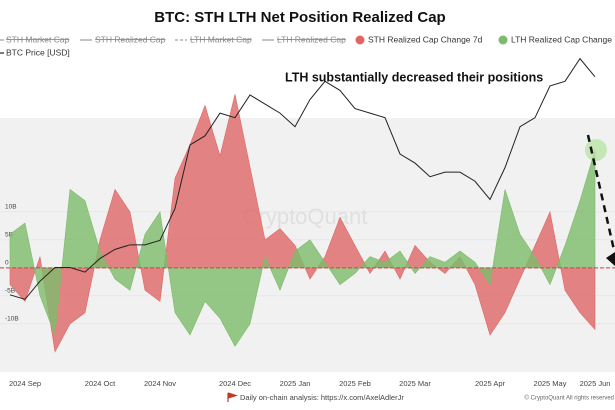  What do you see at coordinates (100, 383) in the screenshot?
I see `x-tick-label: 2024 Oct` at bounding box center [100, 383].